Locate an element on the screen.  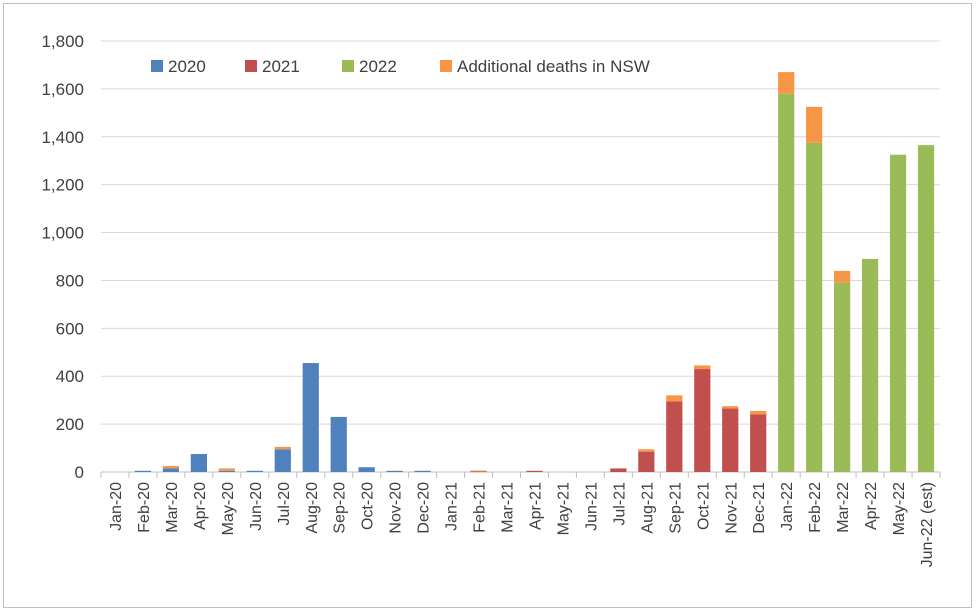
y-tick-label: 0 is located at coordinates (79, 472).